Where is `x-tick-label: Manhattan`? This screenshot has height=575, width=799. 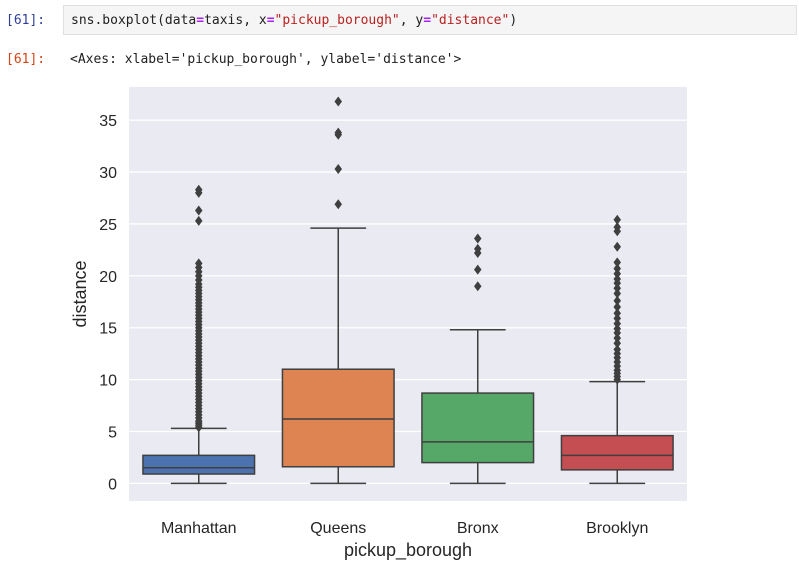 x-tick-label: Manhattan is located at coordinates (199, 528).